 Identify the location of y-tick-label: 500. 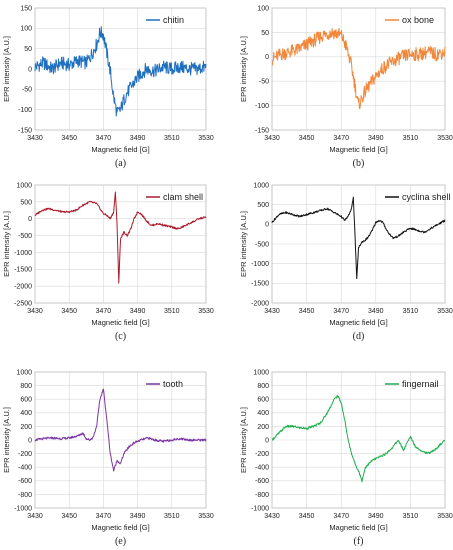
(26, 202).